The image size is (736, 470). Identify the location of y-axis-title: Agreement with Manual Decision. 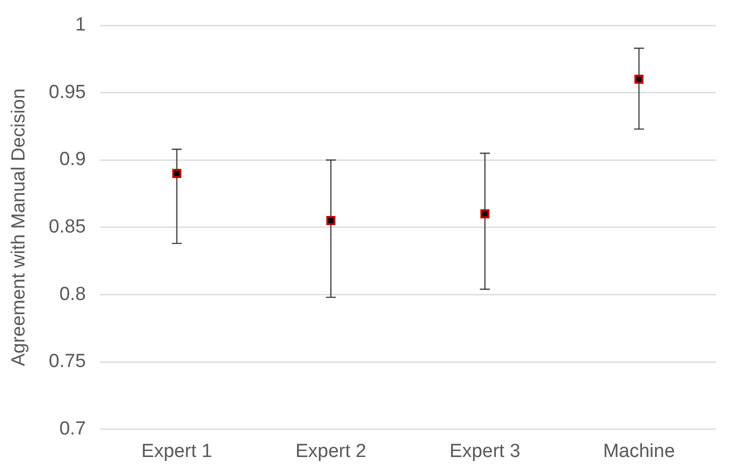
(19, 227).